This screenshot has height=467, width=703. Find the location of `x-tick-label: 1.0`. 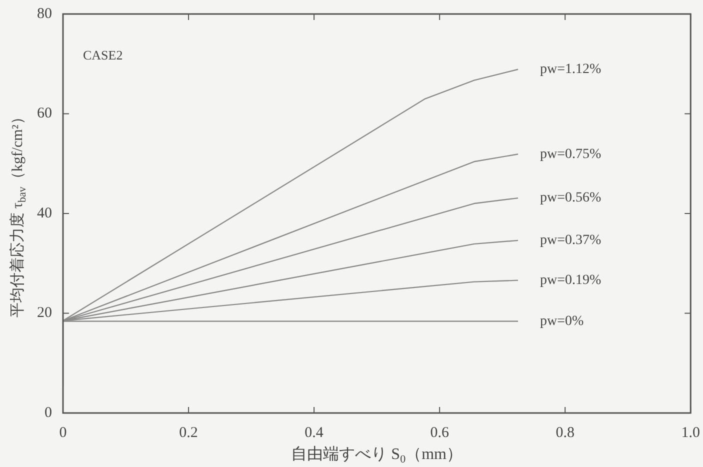

x-tick-label: 1.0 is located at coordinates (690, 432).